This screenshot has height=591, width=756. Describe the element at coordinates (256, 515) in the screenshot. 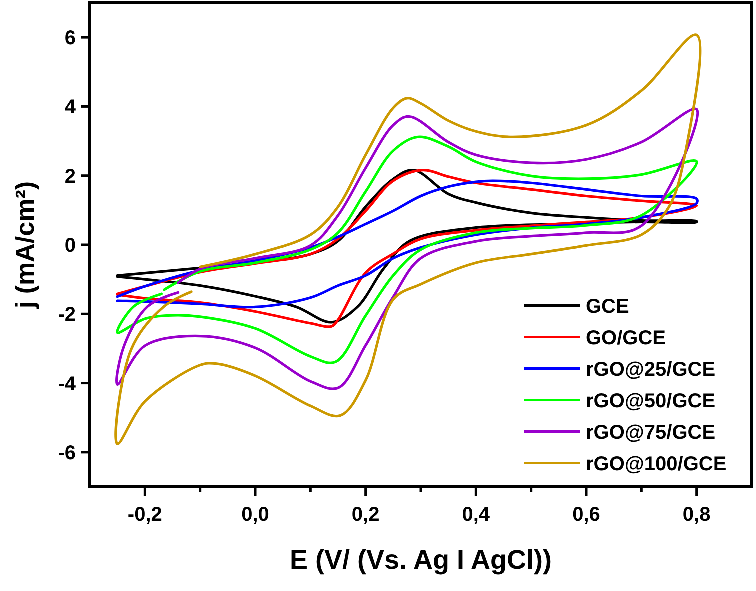

I see `x-tick-label: 0,0` at that location.